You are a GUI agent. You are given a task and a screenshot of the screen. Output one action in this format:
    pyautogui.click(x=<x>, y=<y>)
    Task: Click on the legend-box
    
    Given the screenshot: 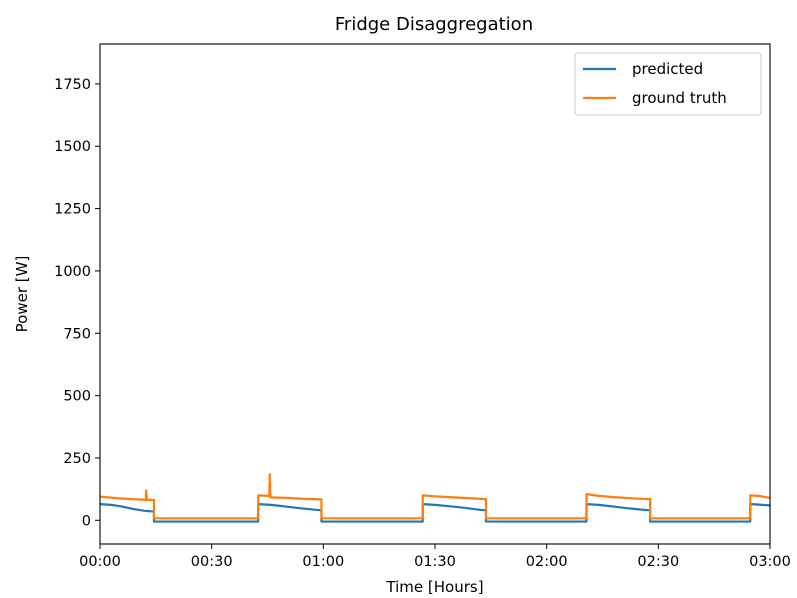 What is the action you would take?
    pyautogui.click(x=668, y=84)
    